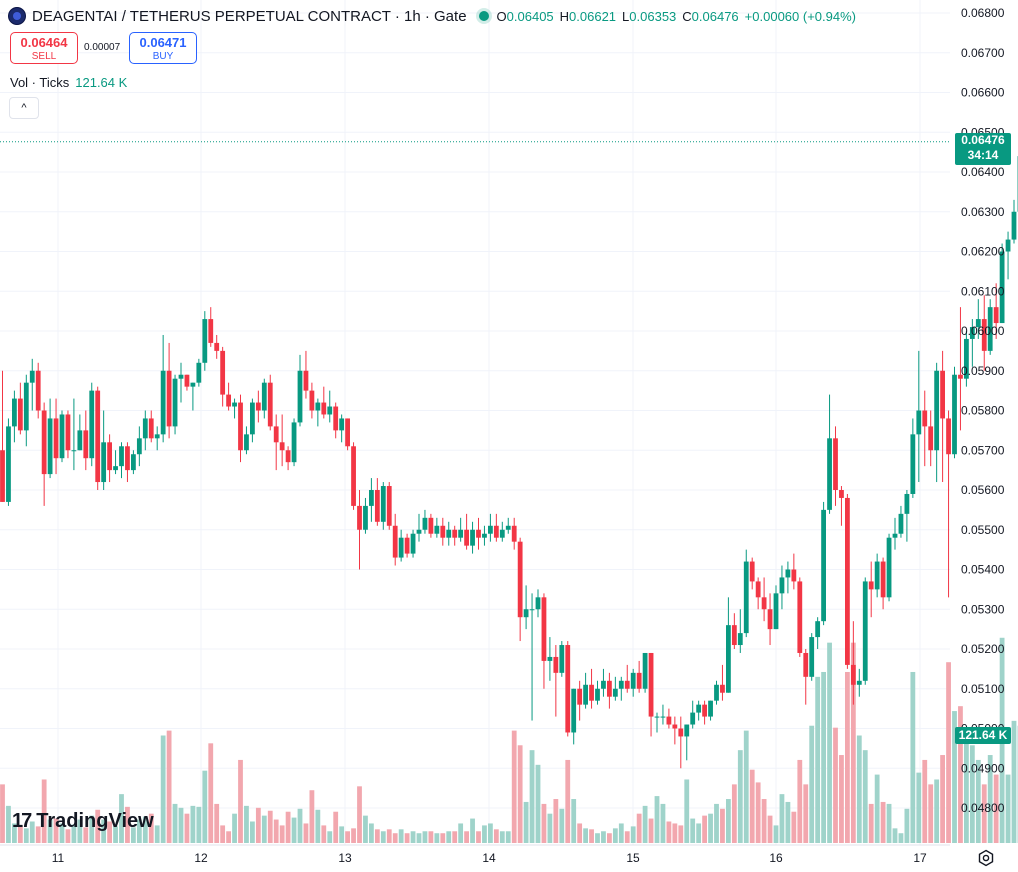 This screenshot has width=1018, height=872. Describe the element at coordinates (986, 858) in the screenshot. I see `settings-gear-icon` at that location.